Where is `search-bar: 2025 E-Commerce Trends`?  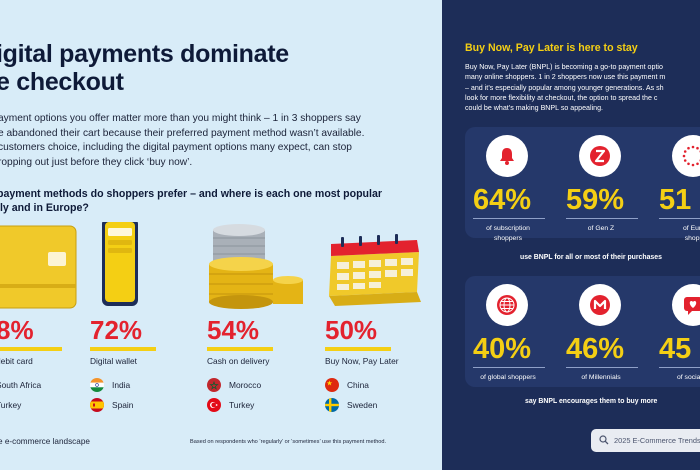
search-bar: 2025 E-Commerce Trends is located at coordinates (645, 440).